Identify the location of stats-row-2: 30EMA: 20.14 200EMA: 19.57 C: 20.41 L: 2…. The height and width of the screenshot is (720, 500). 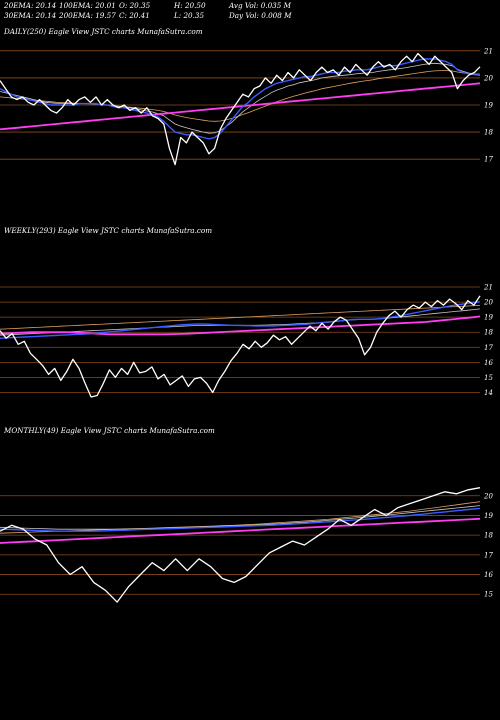
(154, 16).